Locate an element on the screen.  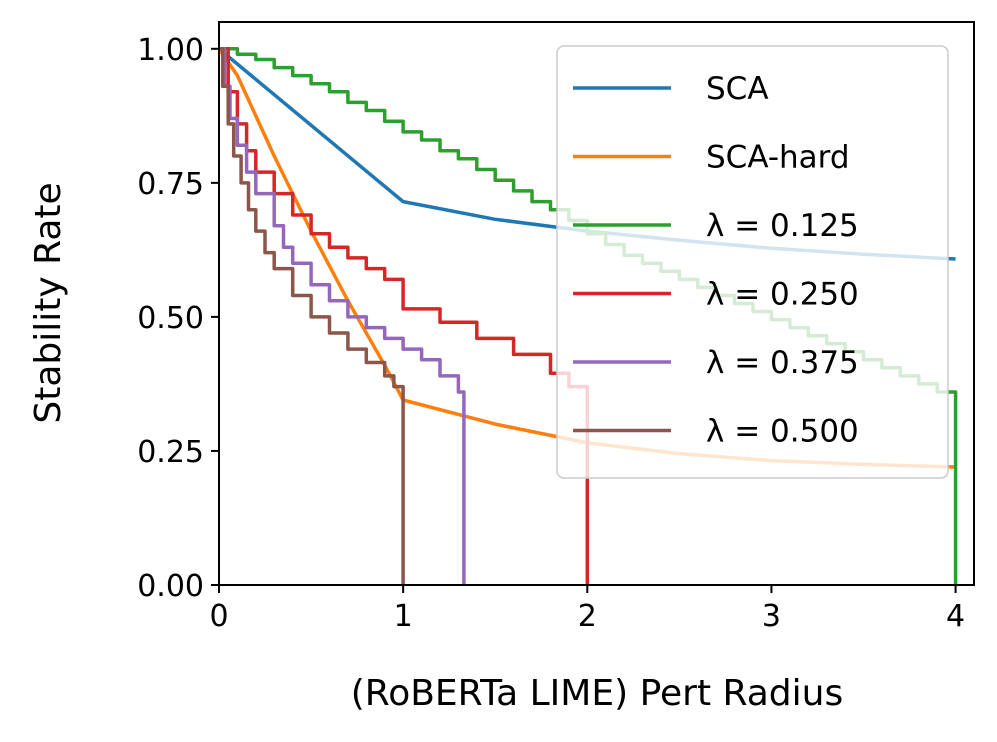
y-axis-label: Stability Rate is located at coordinates (48, 302).